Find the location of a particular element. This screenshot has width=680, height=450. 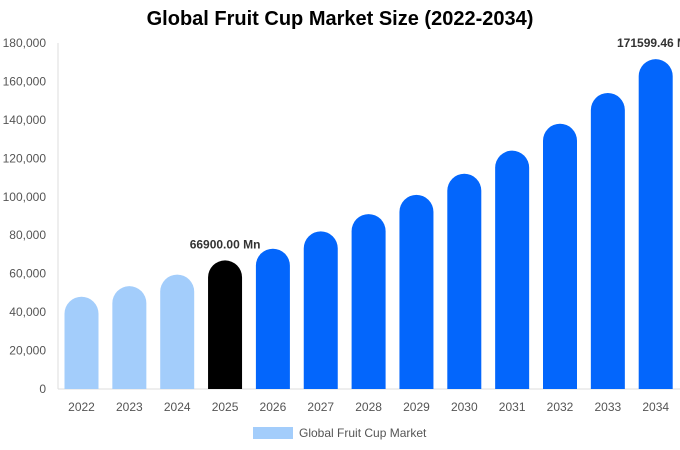

bar-2030 is located at coordinates (464, 281).